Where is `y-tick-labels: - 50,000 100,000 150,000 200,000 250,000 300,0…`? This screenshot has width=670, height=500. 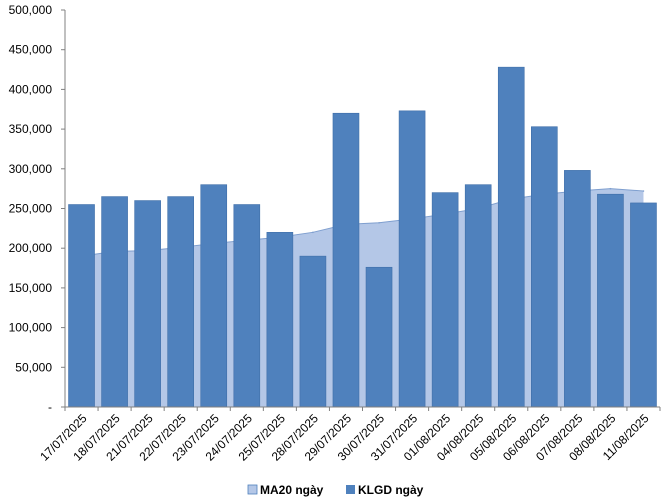 y-tick-labels: - 50,000 100,000 150,000 200,000 250,000 300,0… is located at coordinates (31, 208).